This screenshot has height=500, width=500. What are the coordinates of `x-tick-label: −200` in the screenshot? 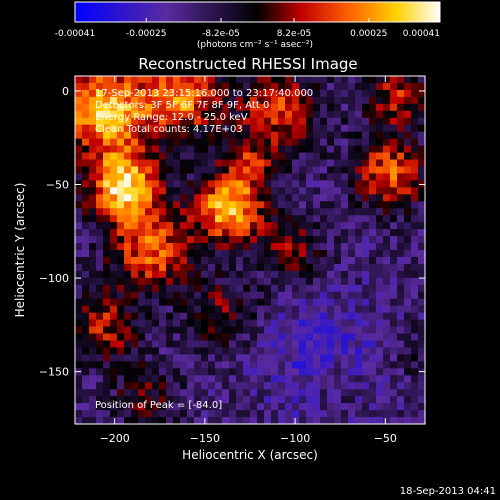 It's located at (115, 438).